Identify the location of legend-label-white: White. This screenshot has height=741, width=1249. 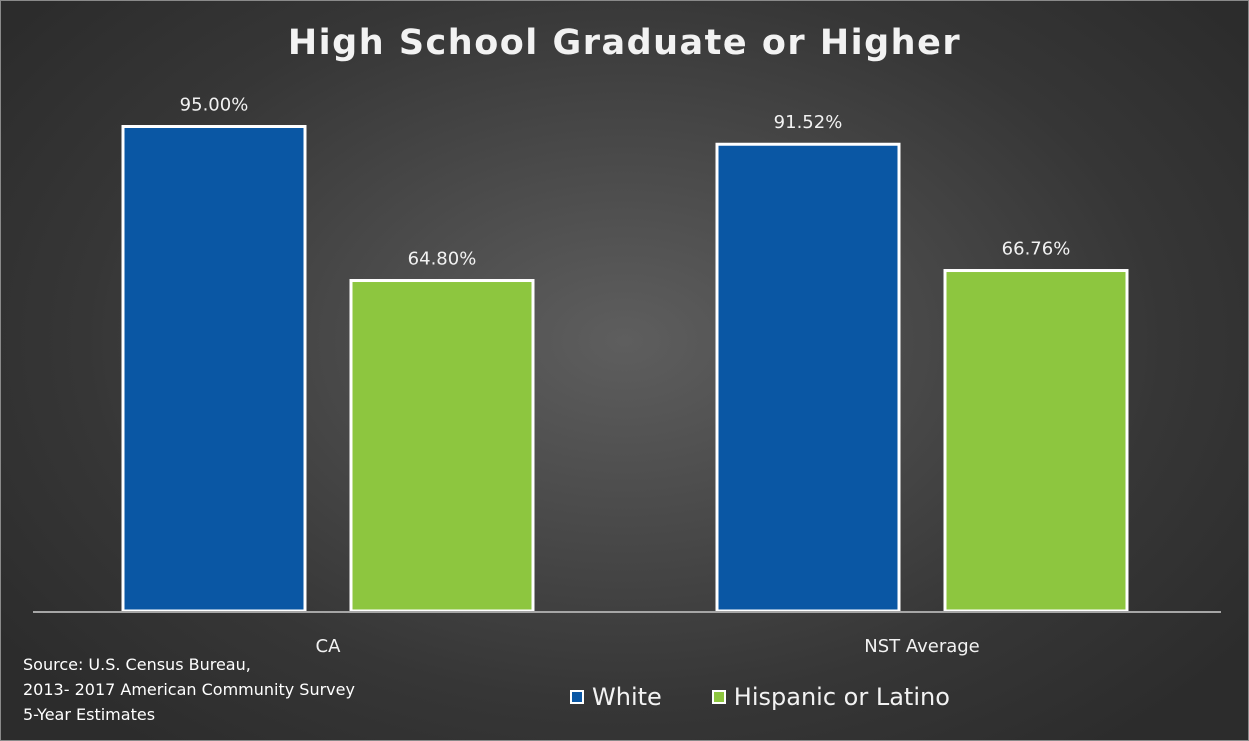
(627, 697).